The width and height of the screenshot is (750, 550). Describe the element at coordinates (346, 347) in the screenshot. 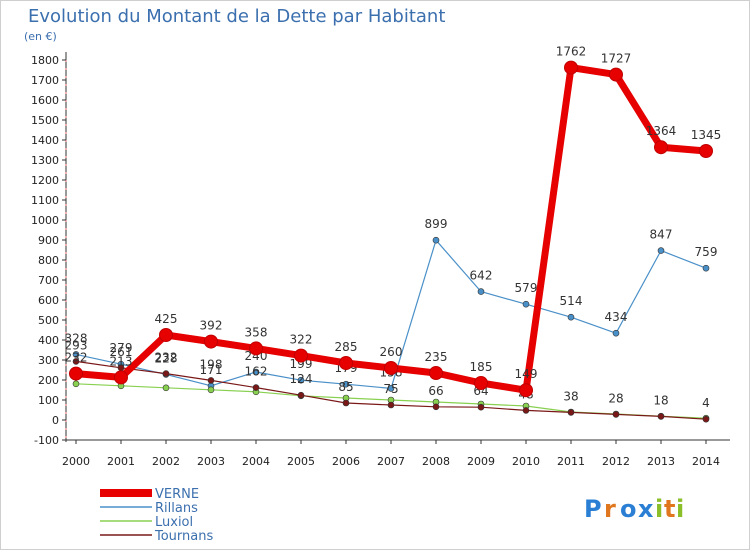

I see `data-label: 285` at that location.